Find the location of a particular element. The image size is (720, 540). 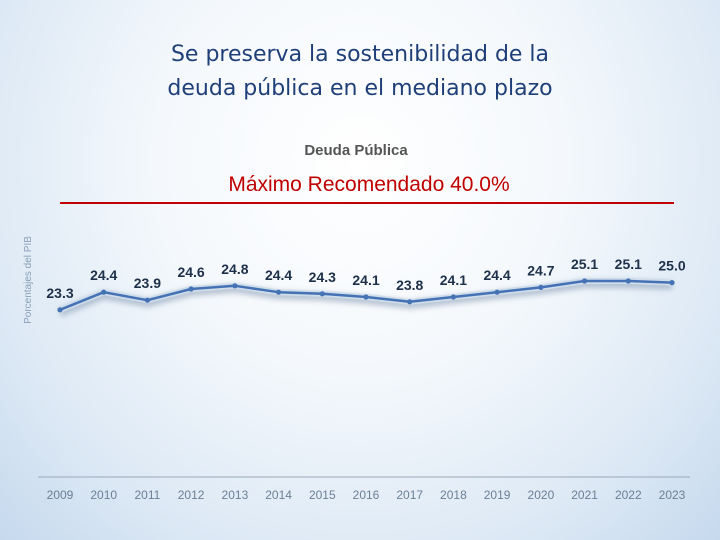

chart-title: Deuda Pública is located at coordinates (356, 150).